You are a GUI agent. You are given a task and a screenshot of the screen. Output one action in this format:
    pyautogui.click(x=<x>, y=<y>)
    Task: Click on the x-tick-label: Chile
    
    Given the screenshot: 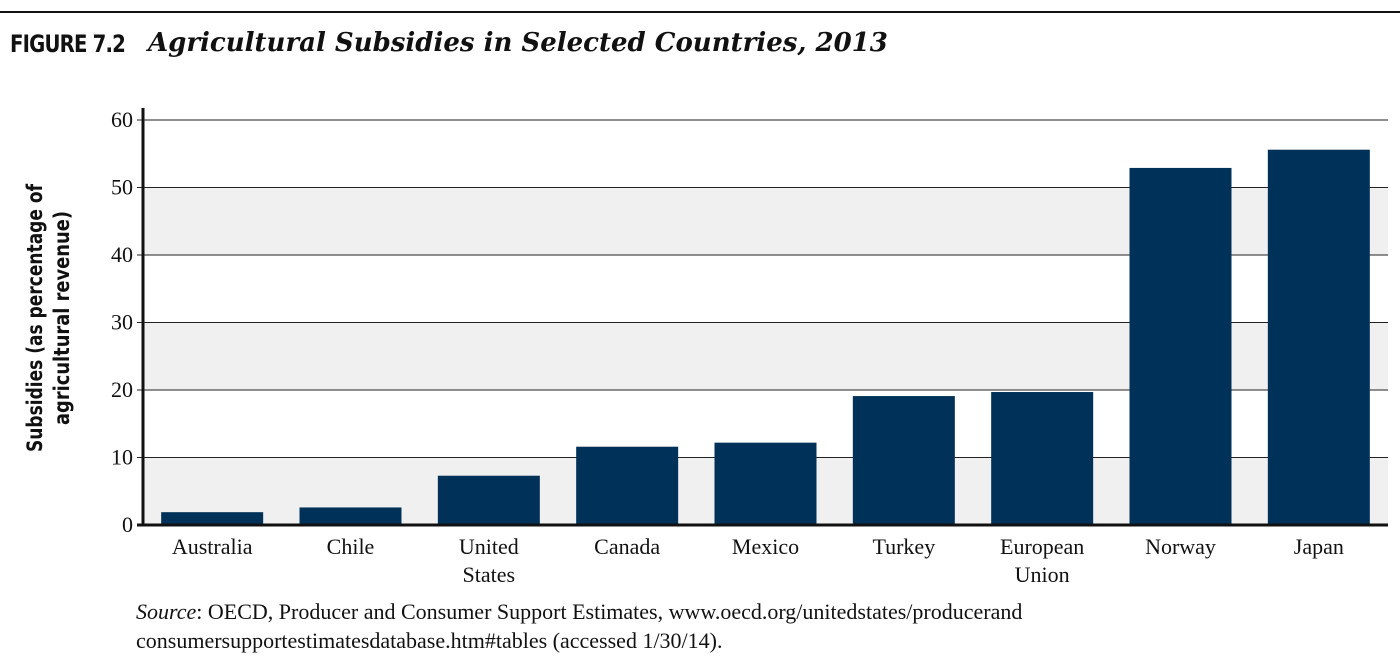 What is the action you would take?
    pyautogui.click(x=351, y=546)
    